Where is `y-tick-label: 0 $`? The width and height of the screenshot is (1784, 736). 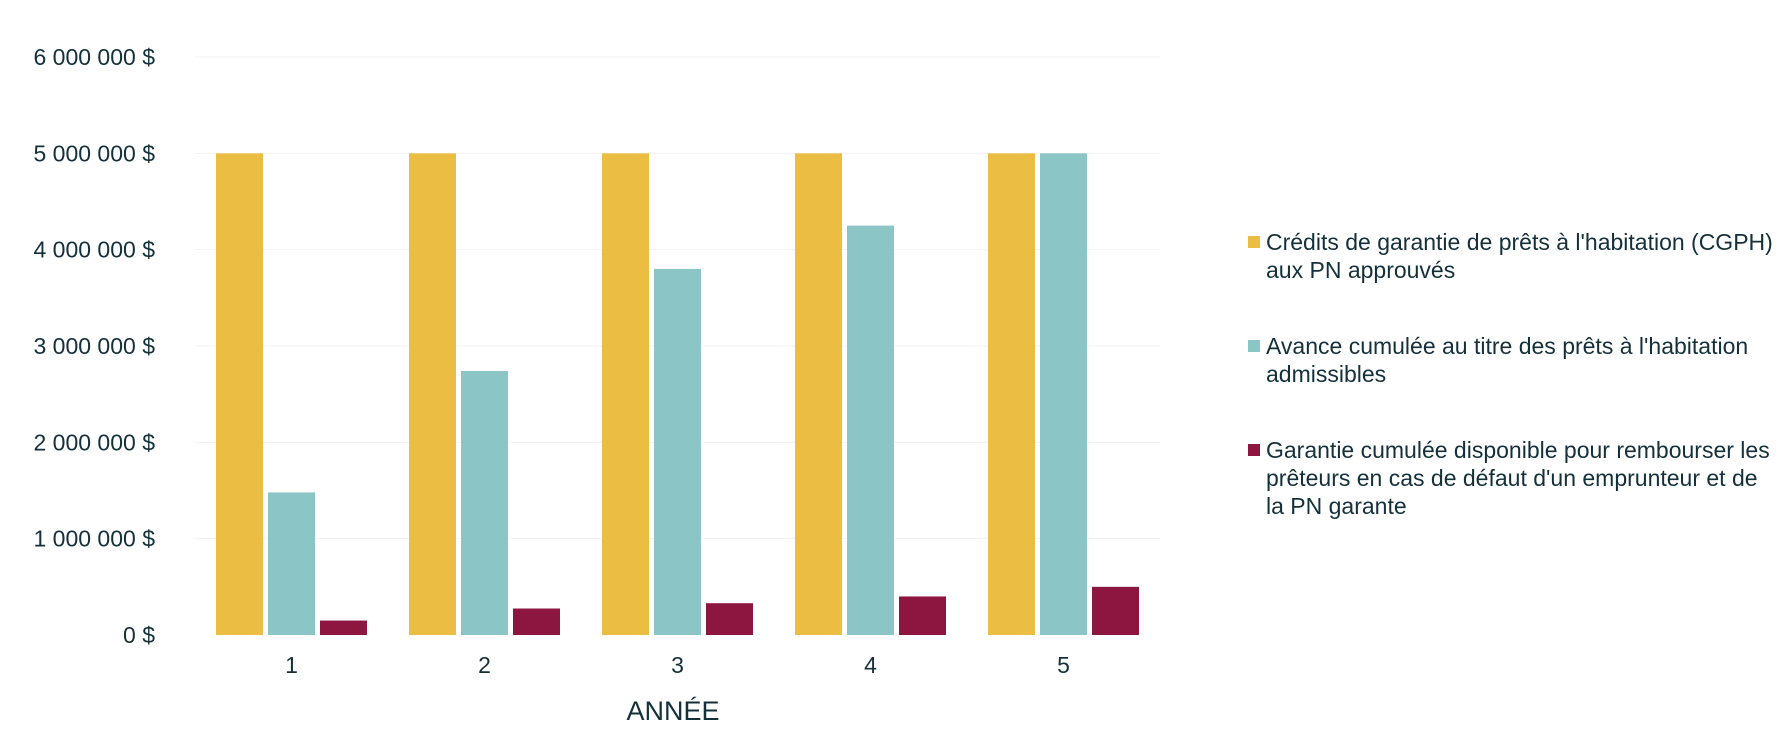
y-tick-label: 0 $ is located at coordinates (139, 635).